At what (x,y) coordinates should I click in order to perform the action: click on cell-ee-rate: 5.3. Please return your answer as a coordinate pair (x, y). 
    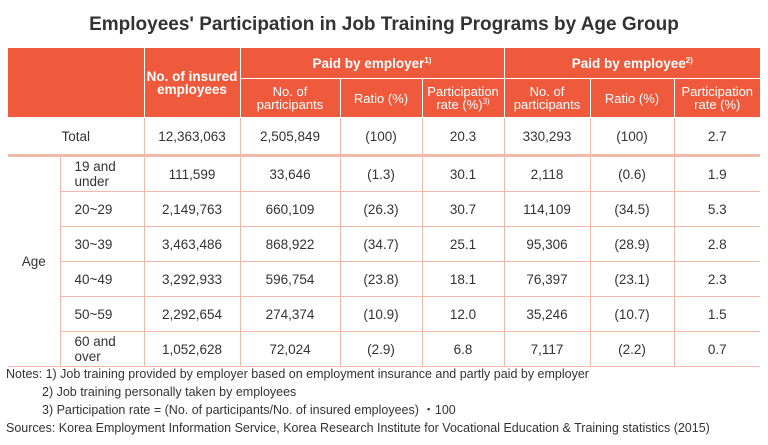
    Looking at the image, I should click on (717, 209).